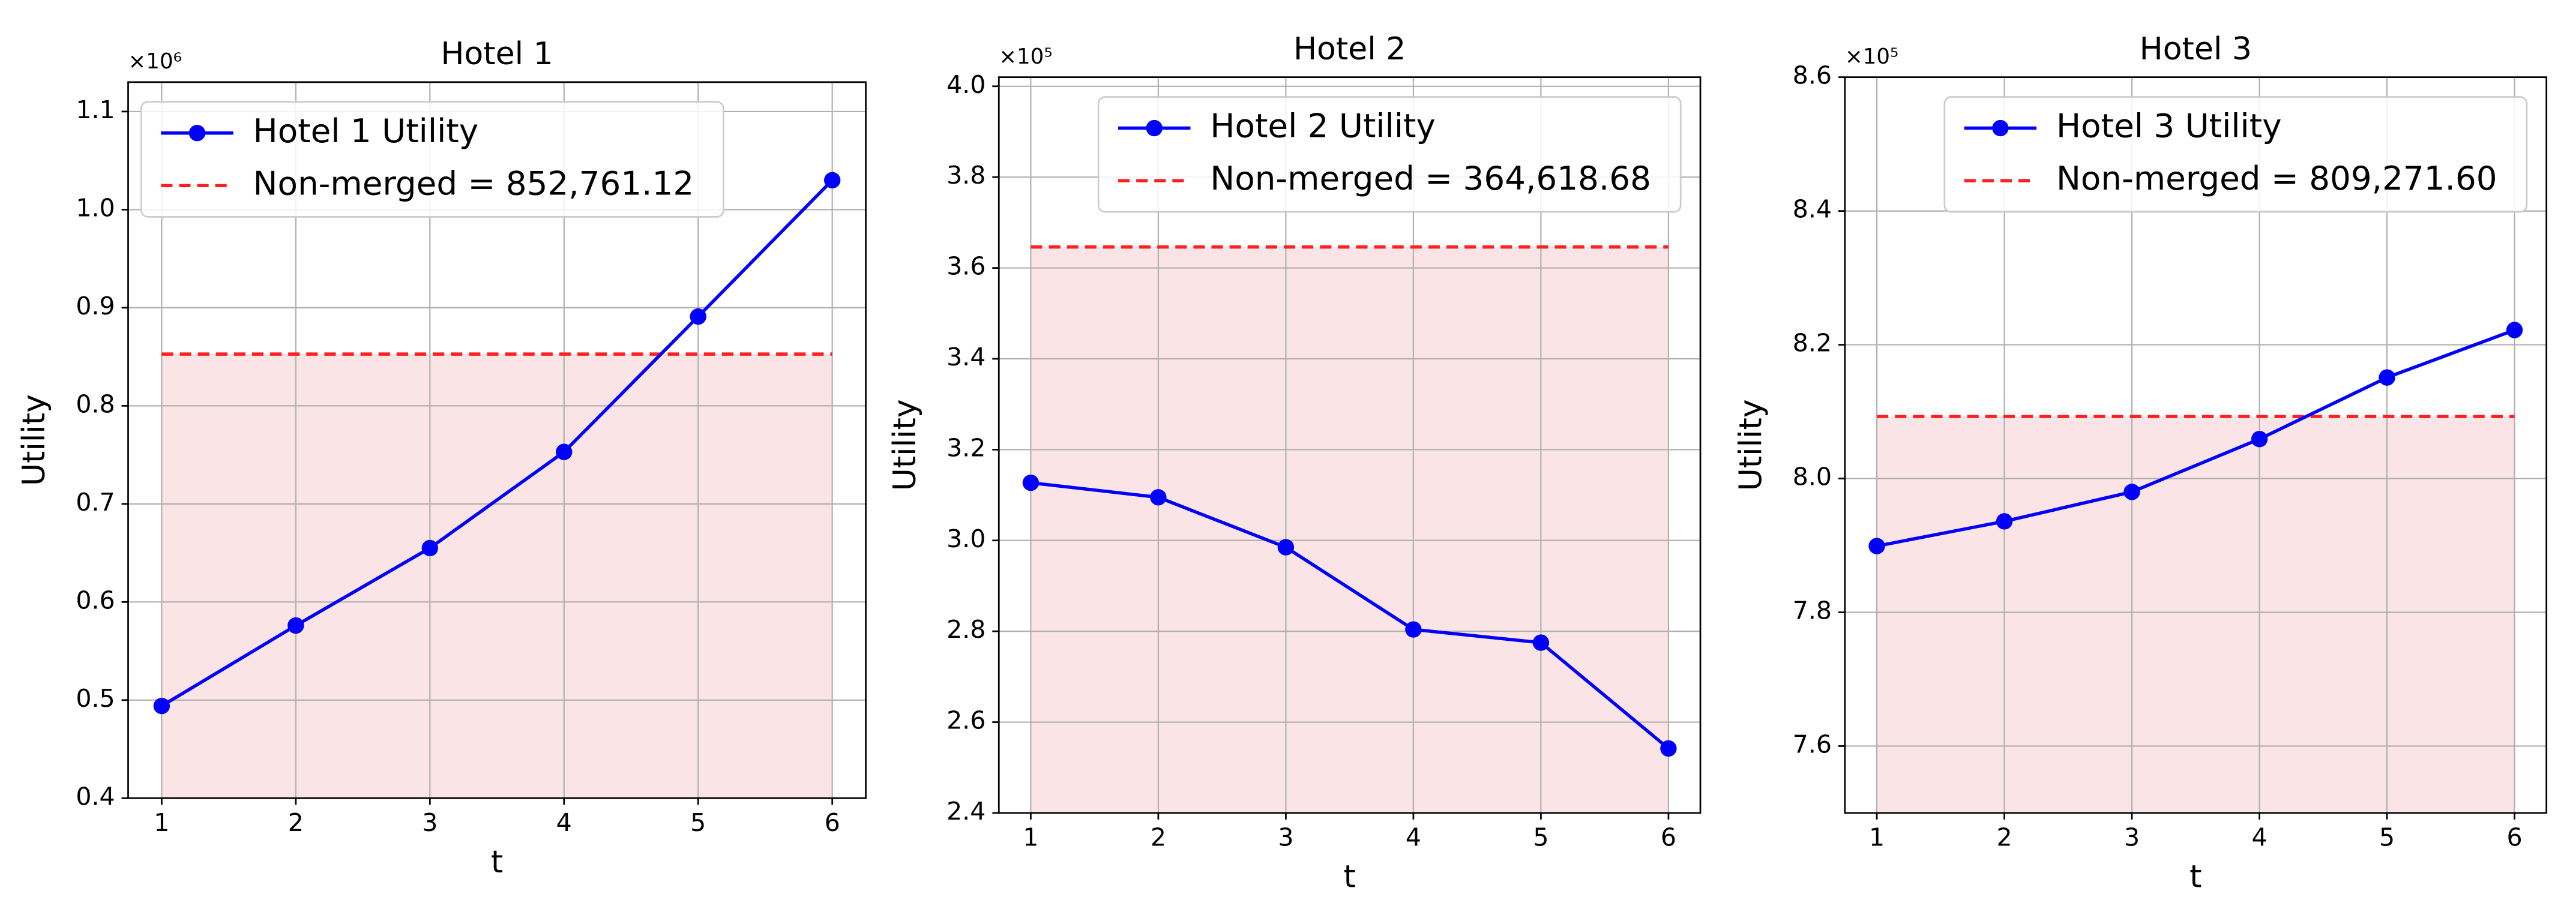  I want to click on y-tick-label: 4.0, so click(966, 84).